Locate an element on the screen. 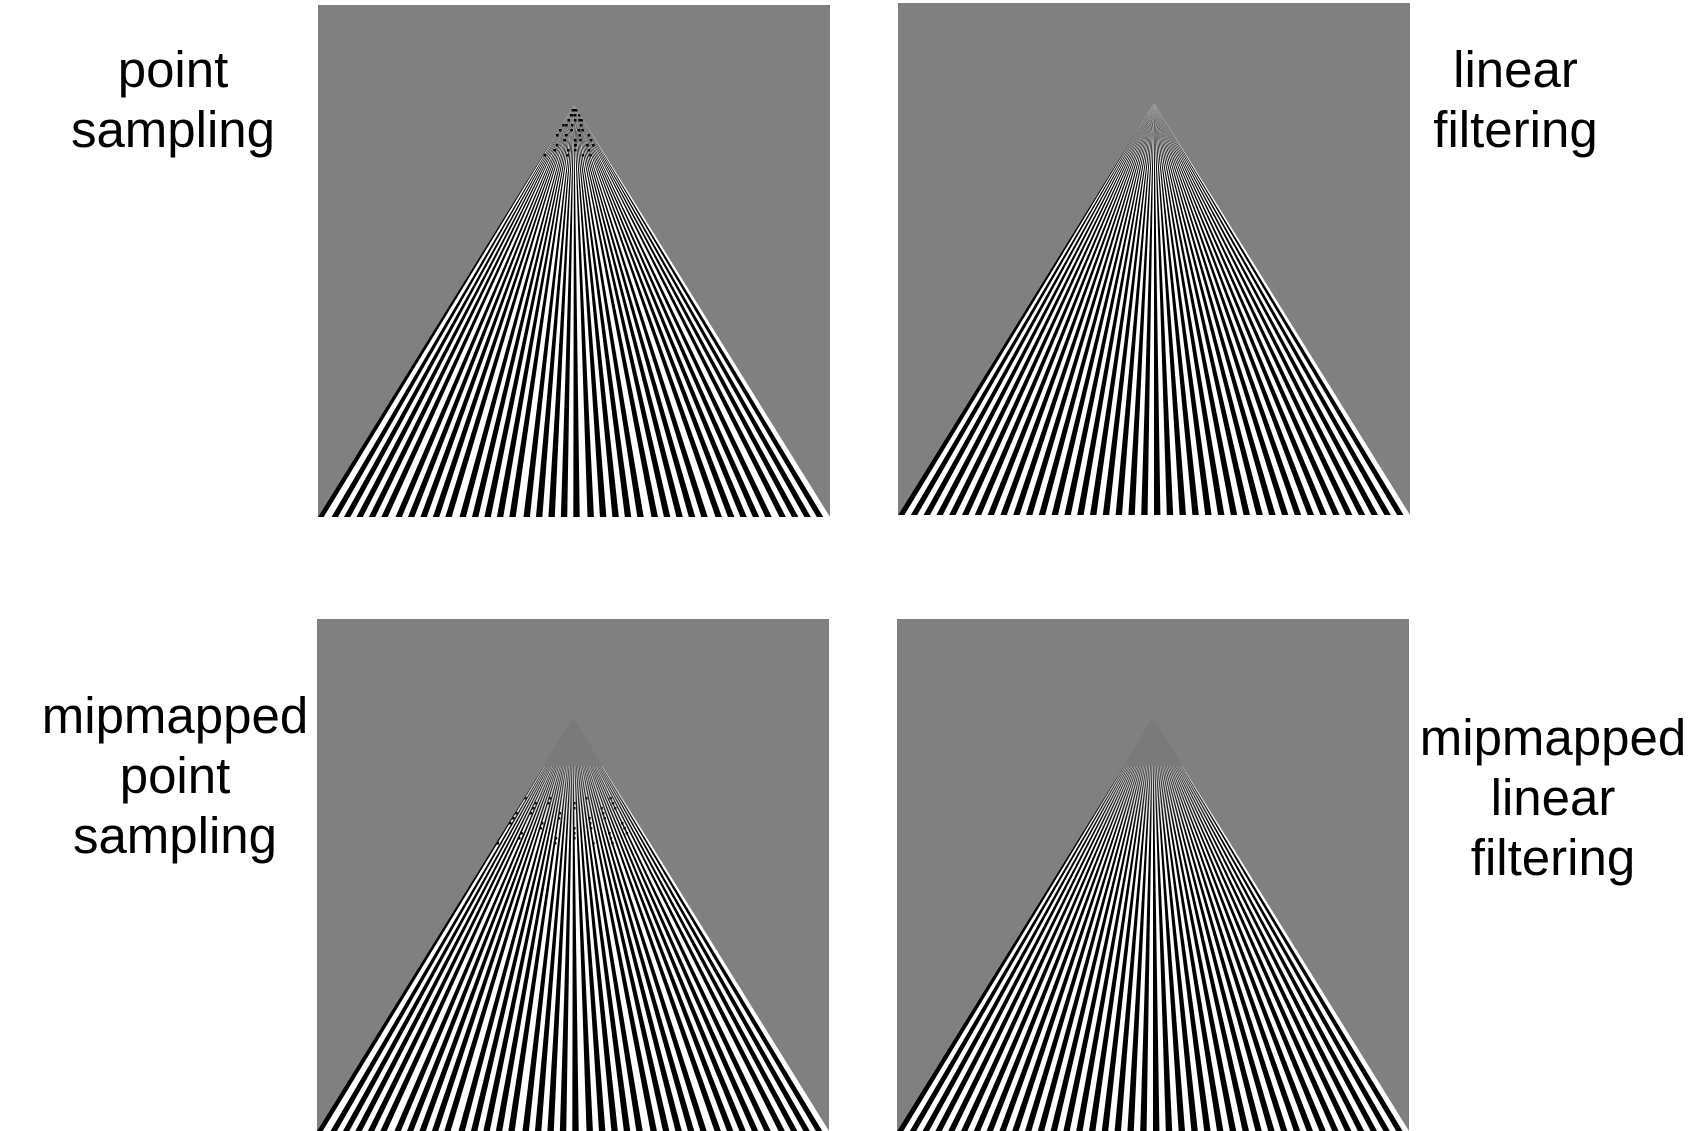 The height and width of the screenshot is (1131, 1708). panel-linear-filtering is located at coordinates (1154, 259).